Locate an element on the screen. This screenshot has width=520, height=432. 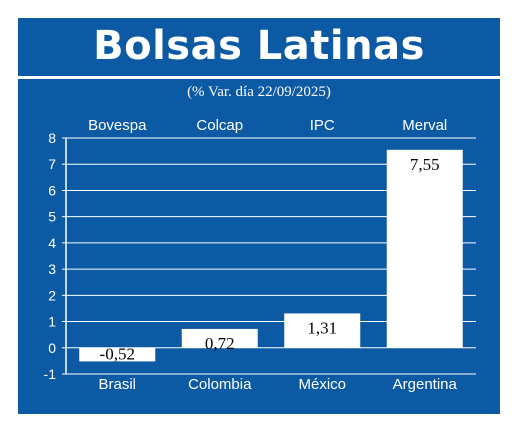
data-label: 0,72 is located at coordinates (220, 343).